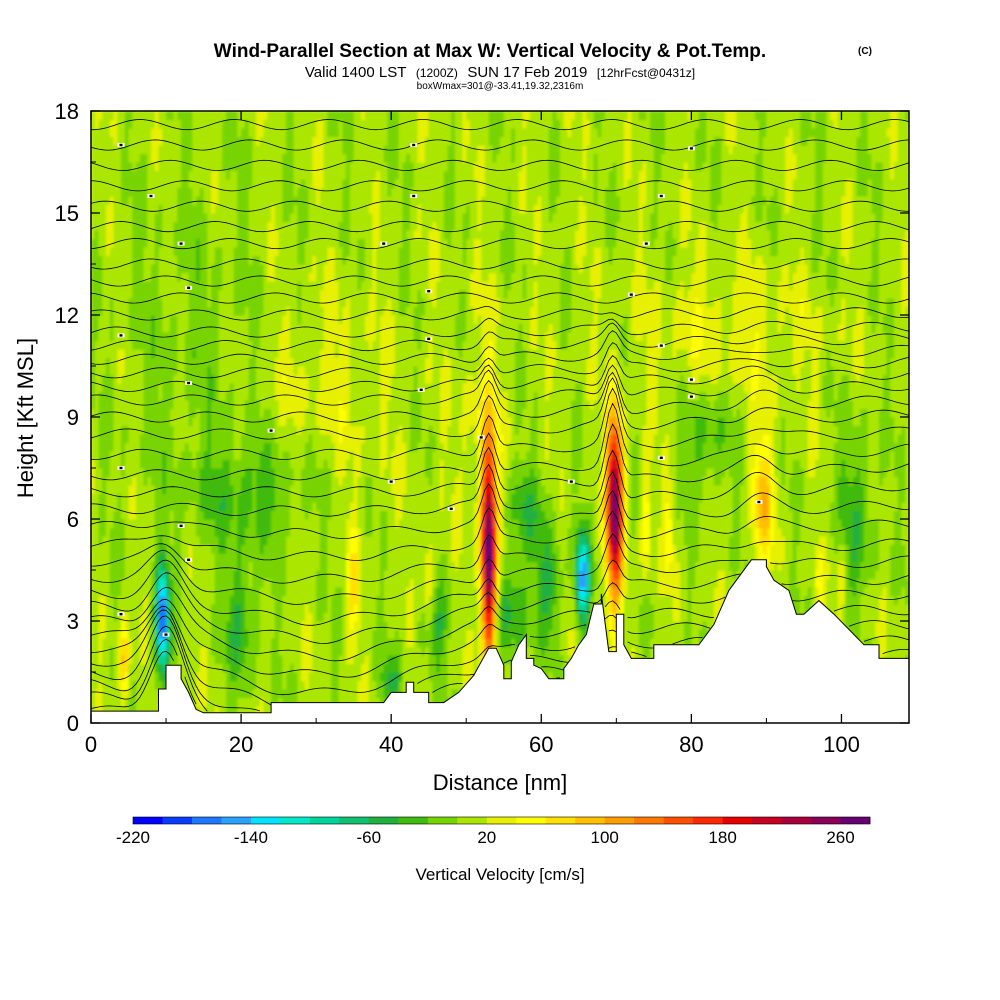 This screenshot has width=1000, height=1000. I want to click on colorbar-ticks: -220 -140 -60 20 100 180 260, so click(485, 837).